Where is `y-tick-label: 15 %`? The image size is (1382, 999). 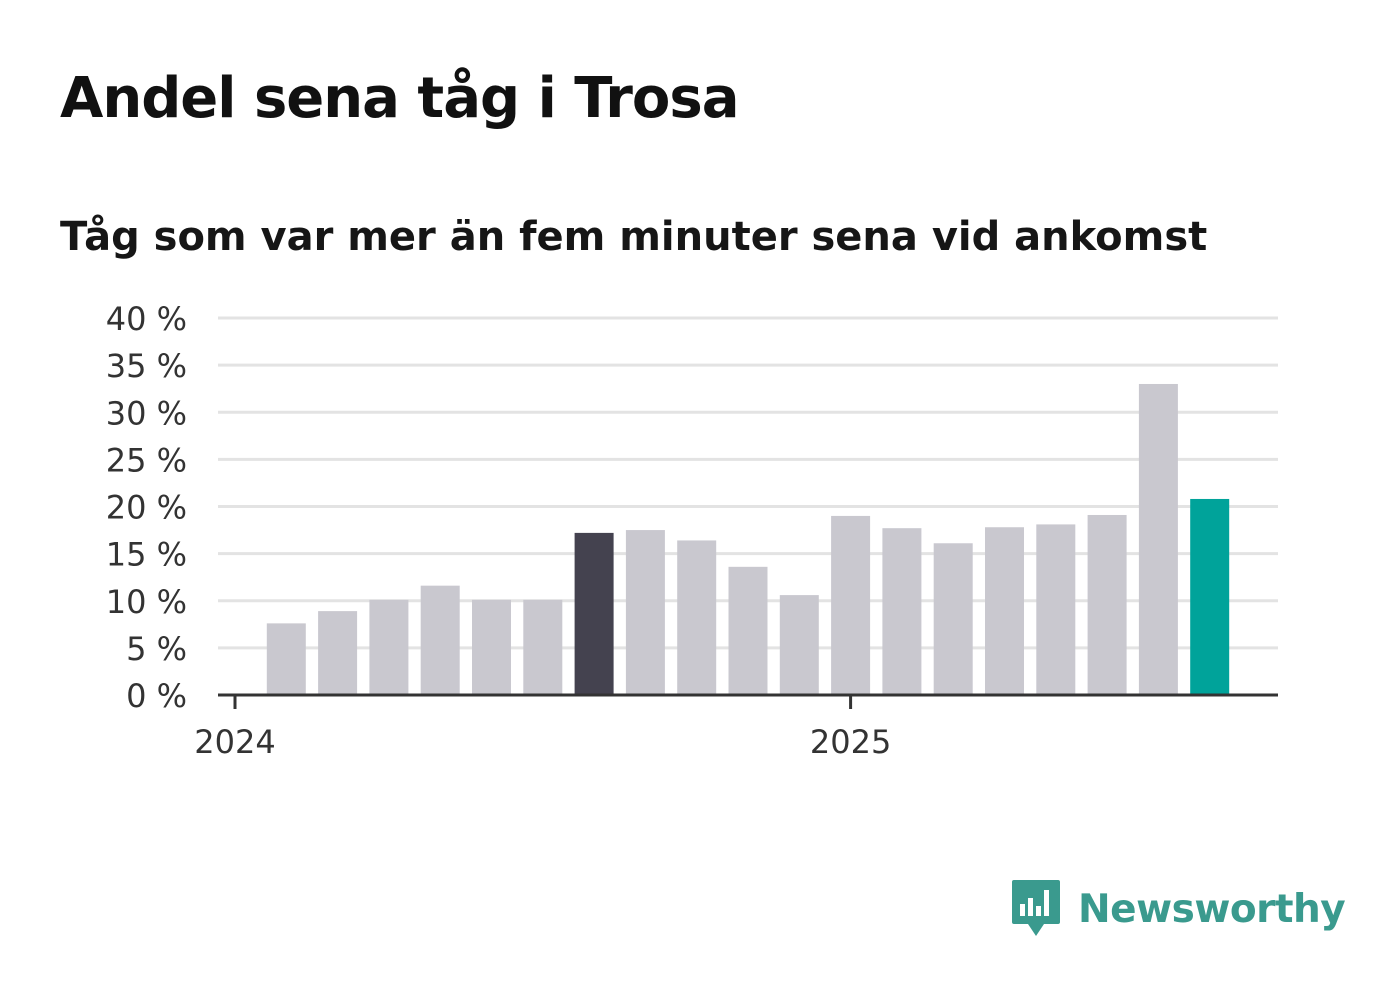
y-tick-label: 15 % is located at coordinates (146, 555).